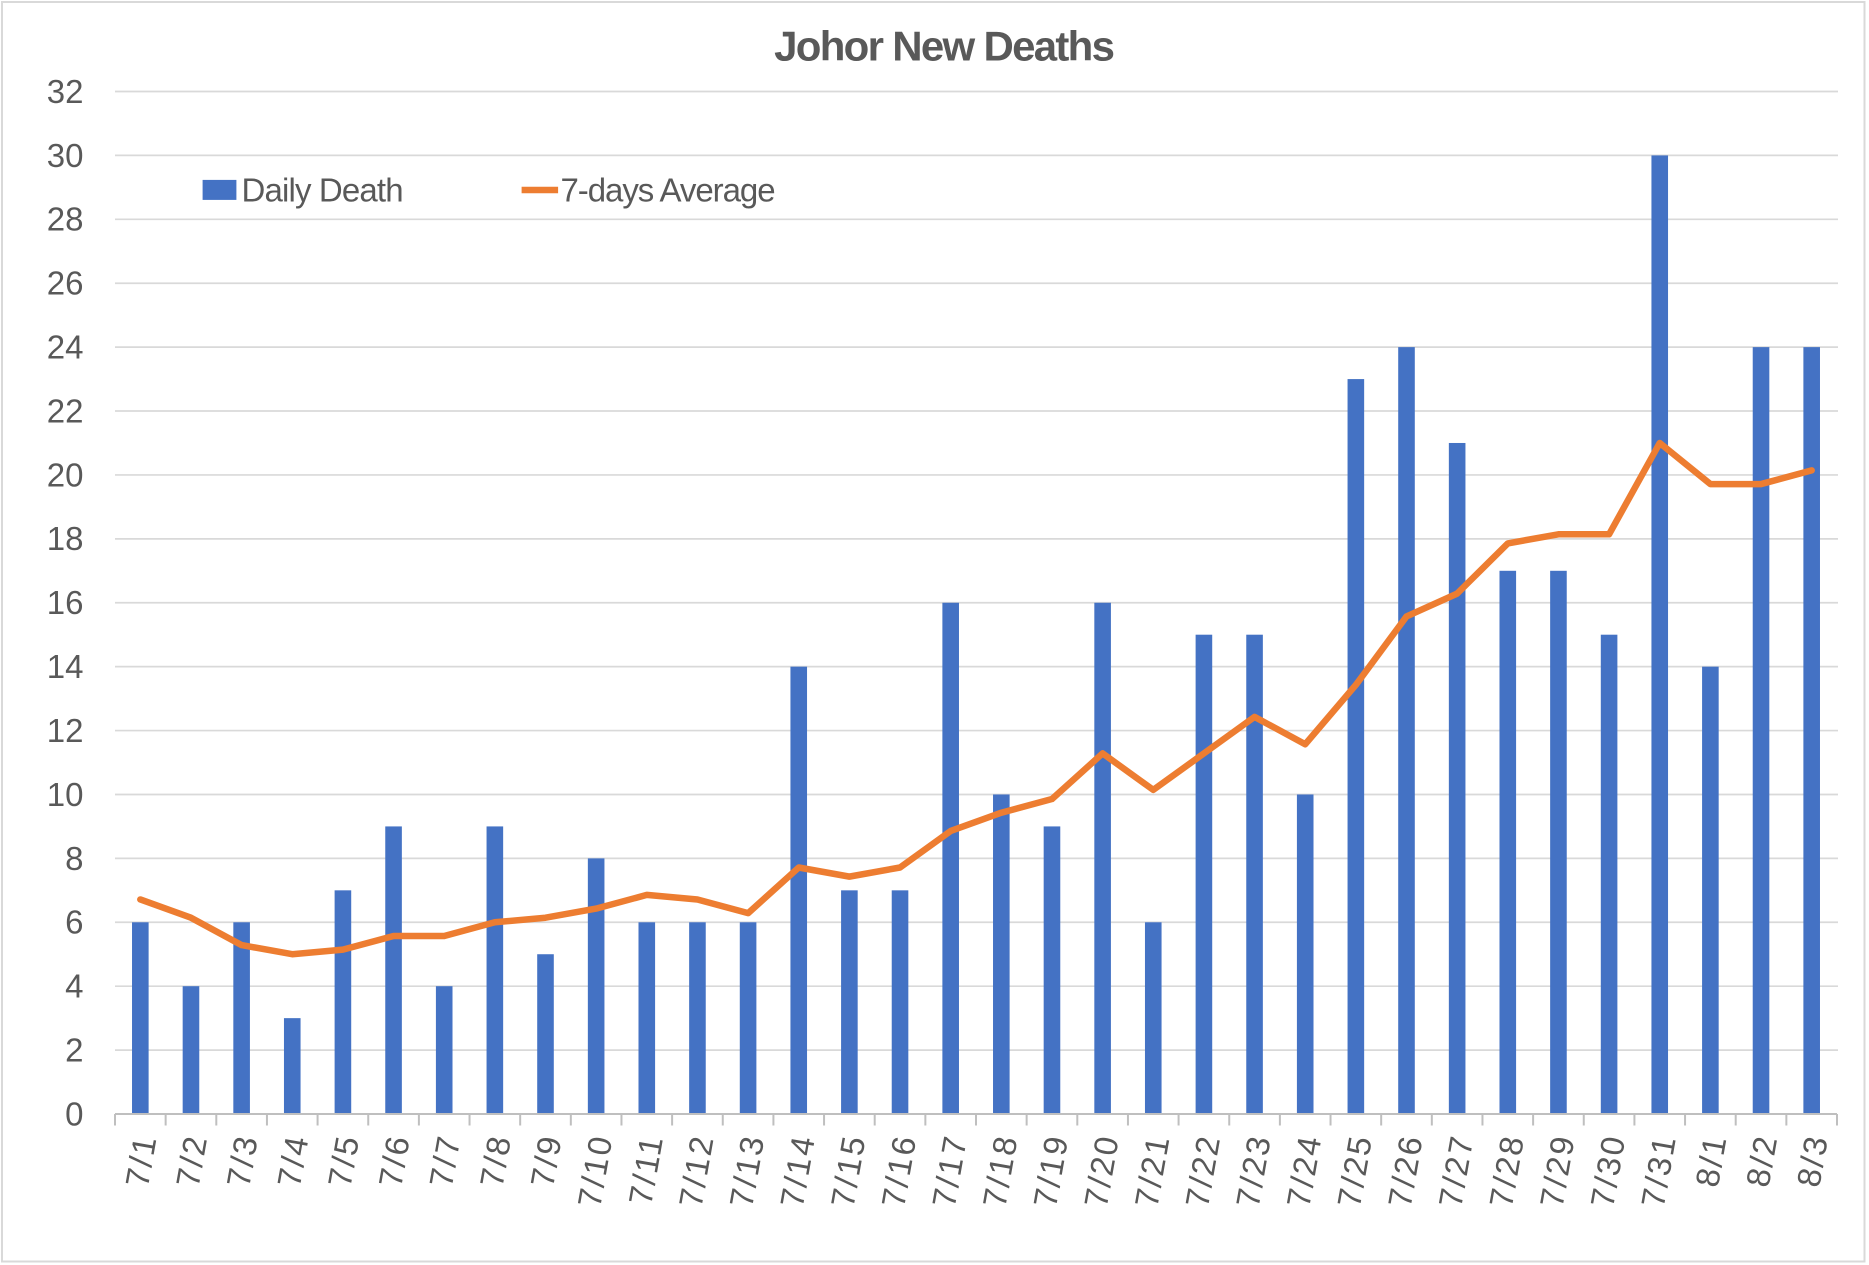 Image resolution: width=1869 pixels, height=1265 pixels. Describe the element at coordinates (1711, 1161) in the screenshot. I see `svg-text: 8/1` at that location.